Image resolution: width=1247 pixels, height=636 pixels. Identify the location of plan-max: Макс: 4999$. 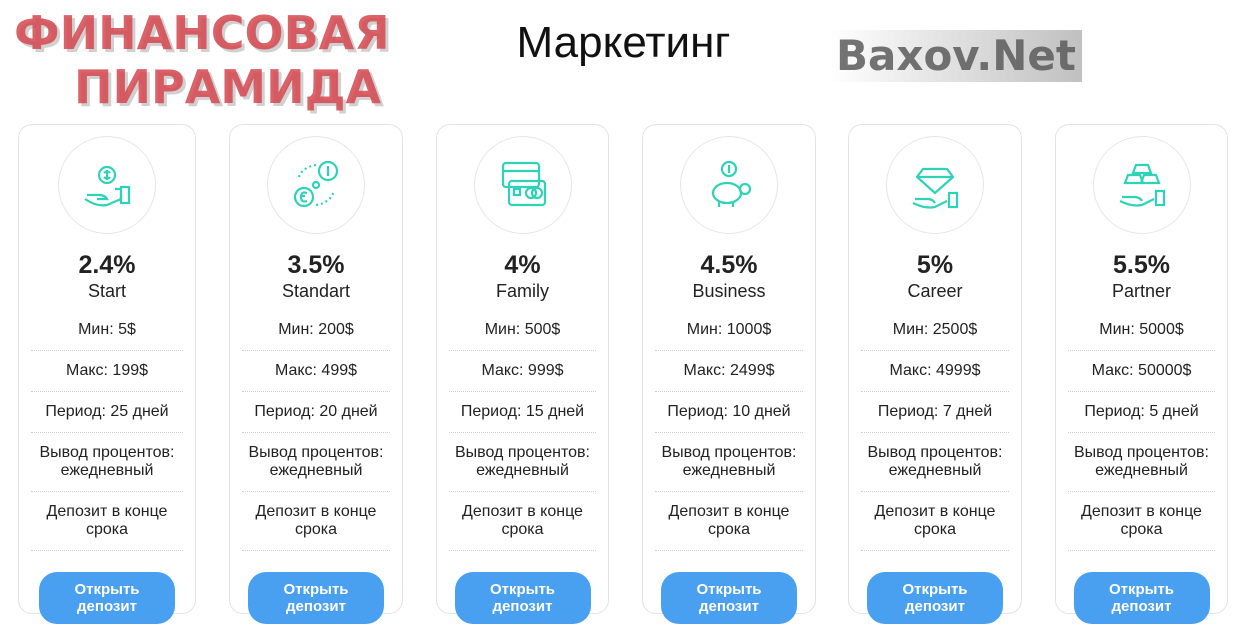
(935, 371).